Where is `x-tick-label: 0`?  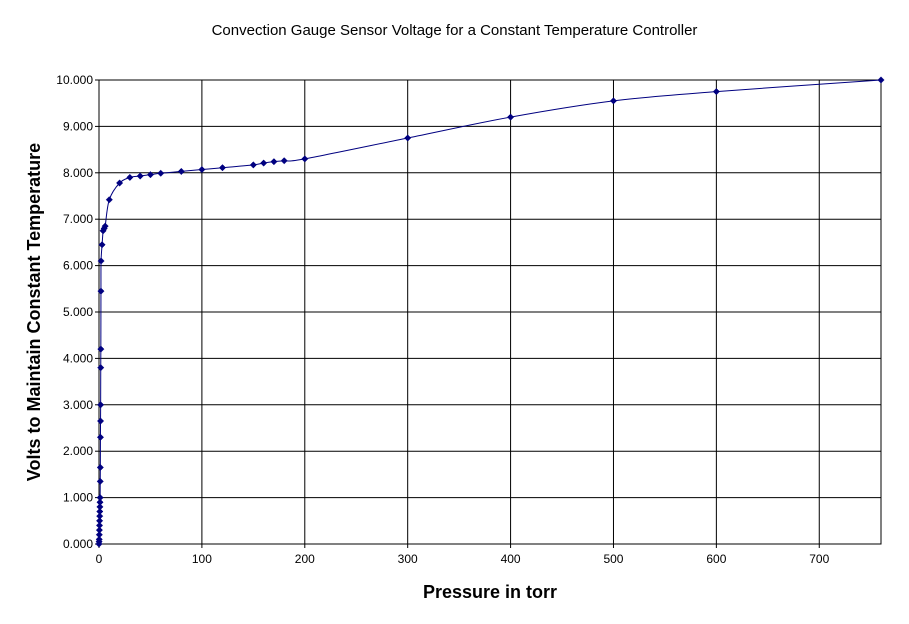 x-tick-label: 0 is located at coordinates (99, 559).